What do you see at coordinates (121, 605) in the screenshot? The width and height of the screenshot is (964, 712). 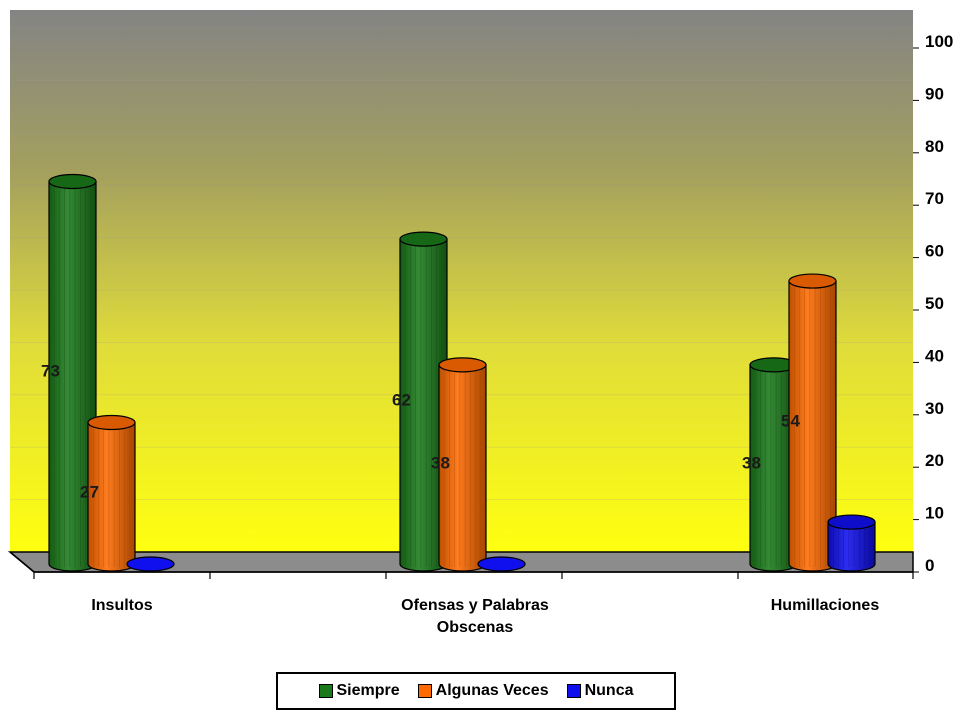 I see `category-label: Insultos` at bounding box center [121, 605].